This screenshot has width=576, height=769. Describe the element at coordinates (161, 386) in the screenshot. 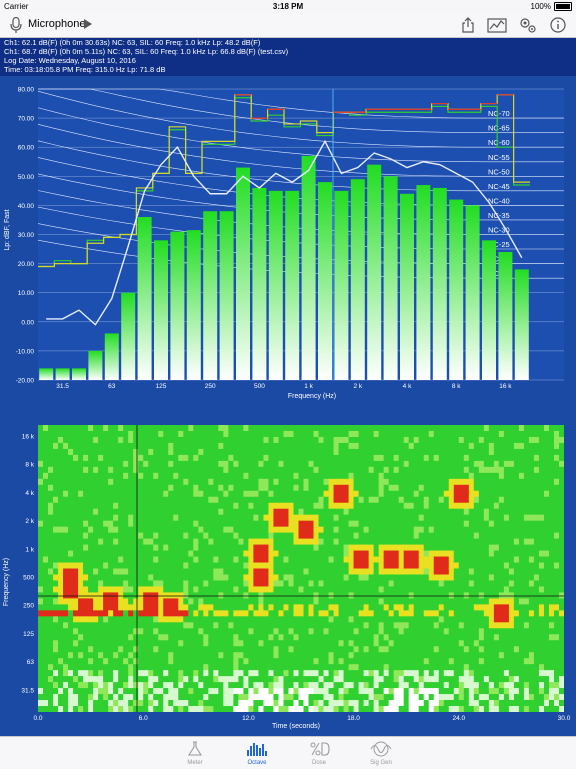

I see `octave-x-tick-label: 125` at that location.